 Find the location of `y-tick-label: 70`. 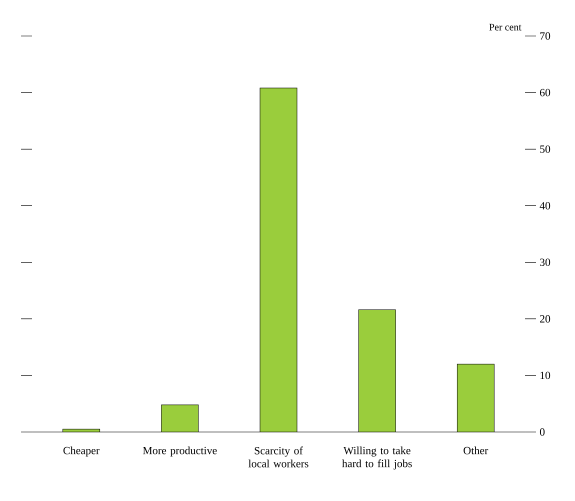

y-tick-label: 70 is located at coordinates (545, 36).